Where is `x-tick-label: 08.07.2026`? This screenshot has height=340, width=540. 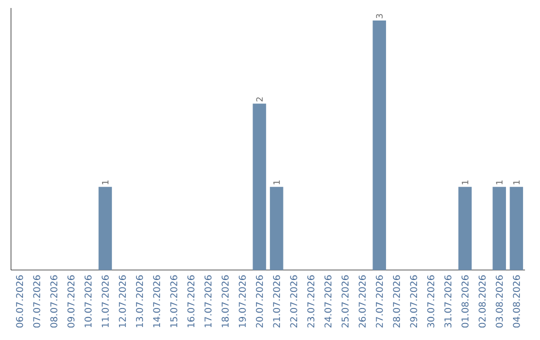
x-tick-label: 08.07.2026 is located at coordinates (54, 301).